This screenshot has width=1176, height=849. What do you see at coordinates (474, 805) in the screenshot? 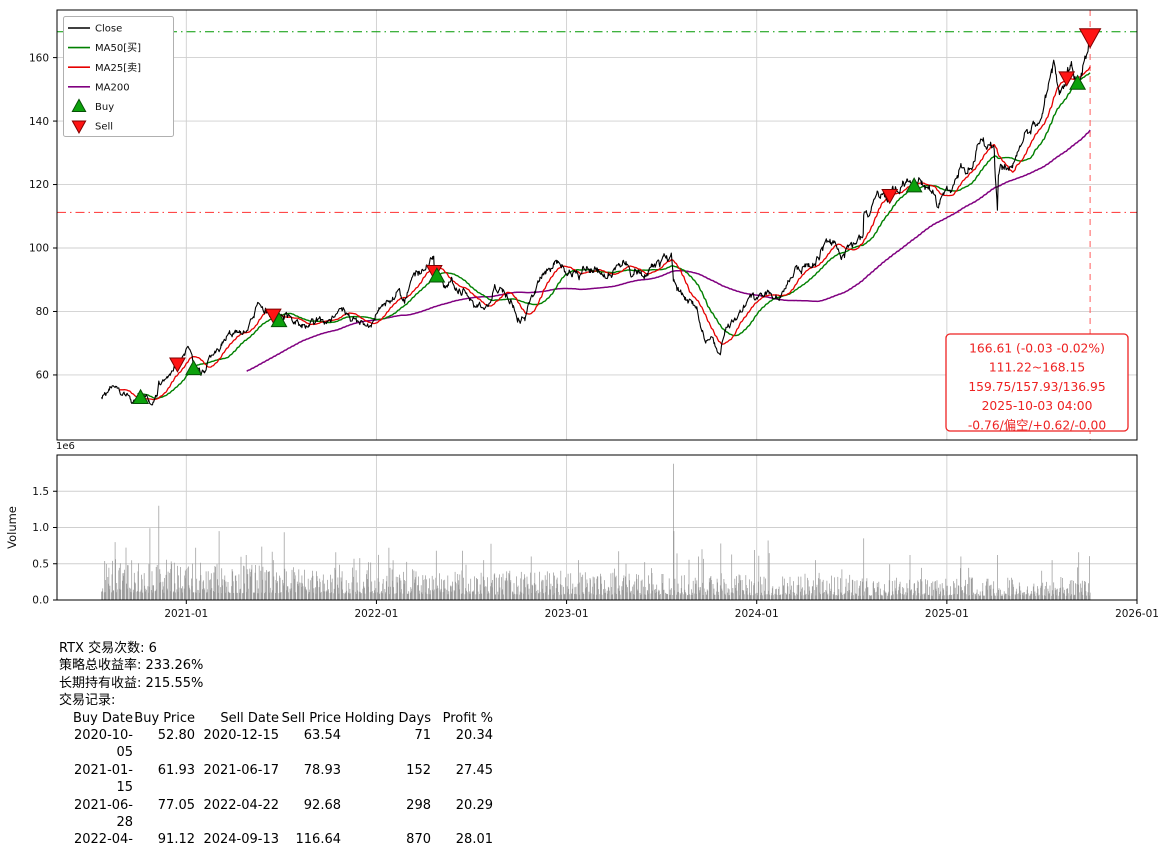
I see `trade-cell: 20.29` at bounding box center [474, 805].